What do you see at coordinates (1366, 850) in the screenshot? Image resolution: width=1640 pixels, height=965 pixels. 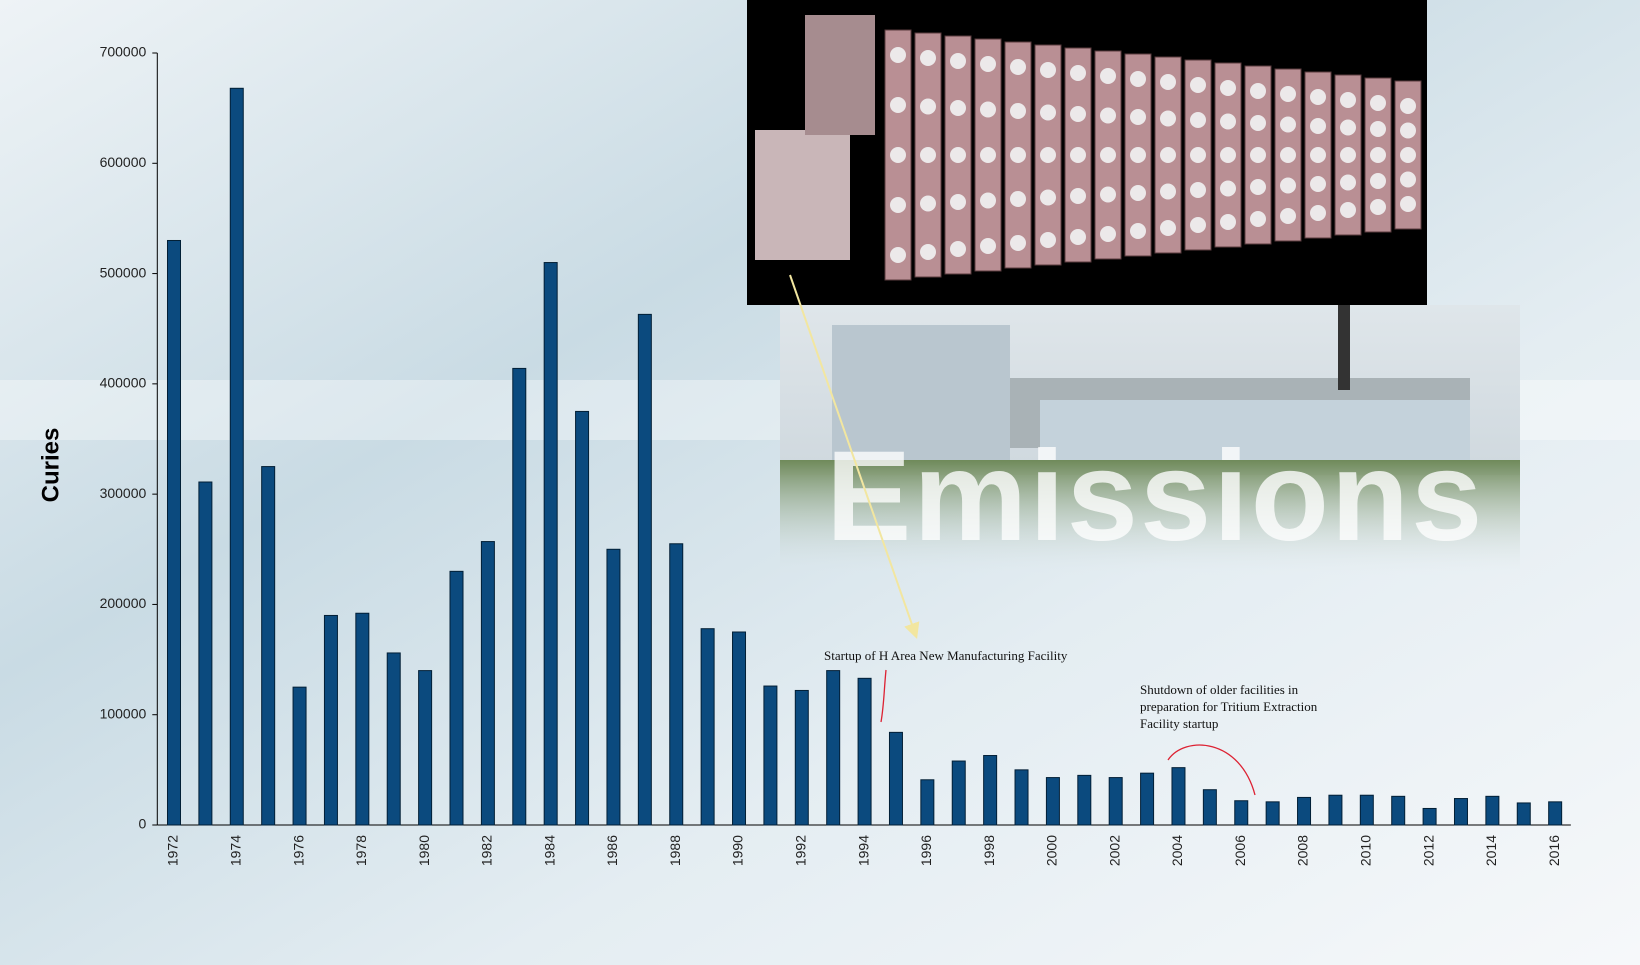 I see `x-tick-label: 2010` at bounding box center [1366, 850].